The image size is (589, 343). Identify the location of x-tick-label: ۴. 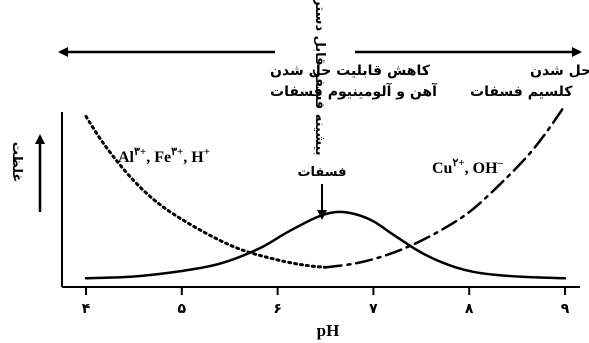
(86, 309).